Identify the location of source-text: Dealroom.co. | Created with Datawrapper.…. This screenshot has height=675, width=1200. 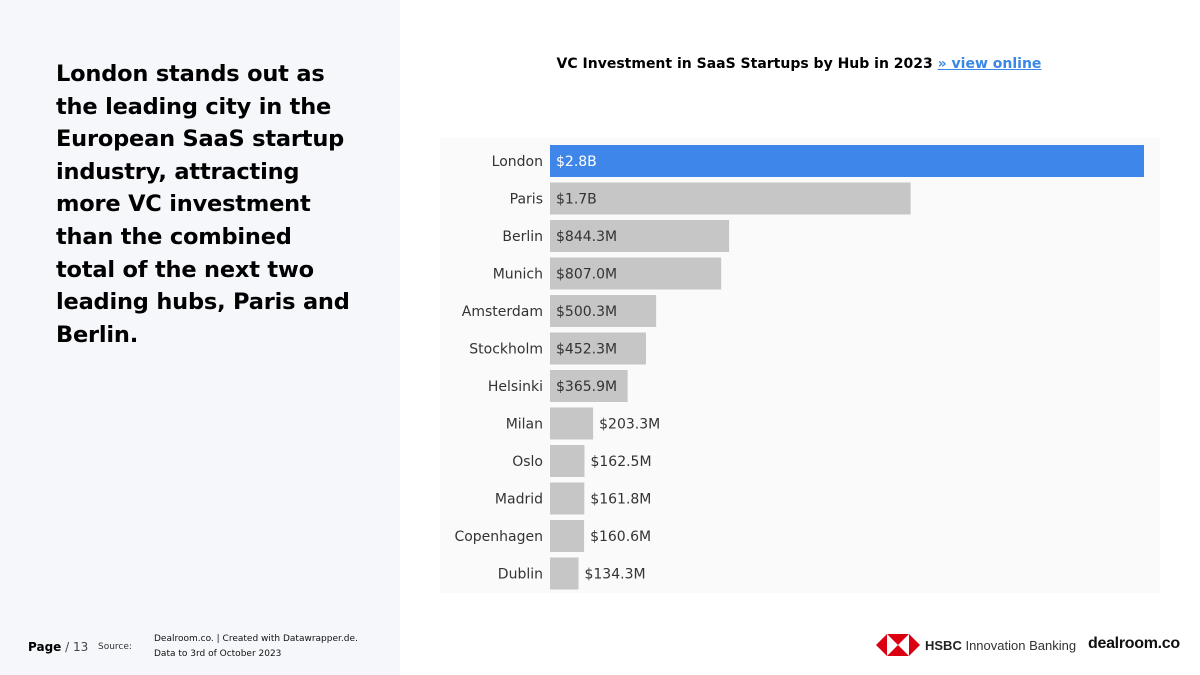
(256, 647).